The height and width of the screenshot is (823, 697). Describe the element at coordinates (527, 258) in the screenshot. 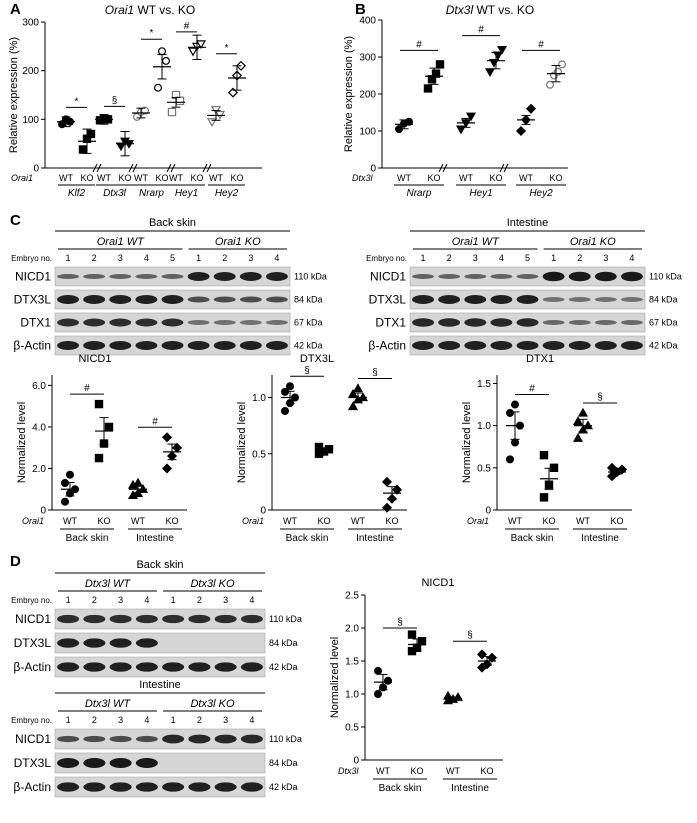

I see `lane-number: 5` at that location.